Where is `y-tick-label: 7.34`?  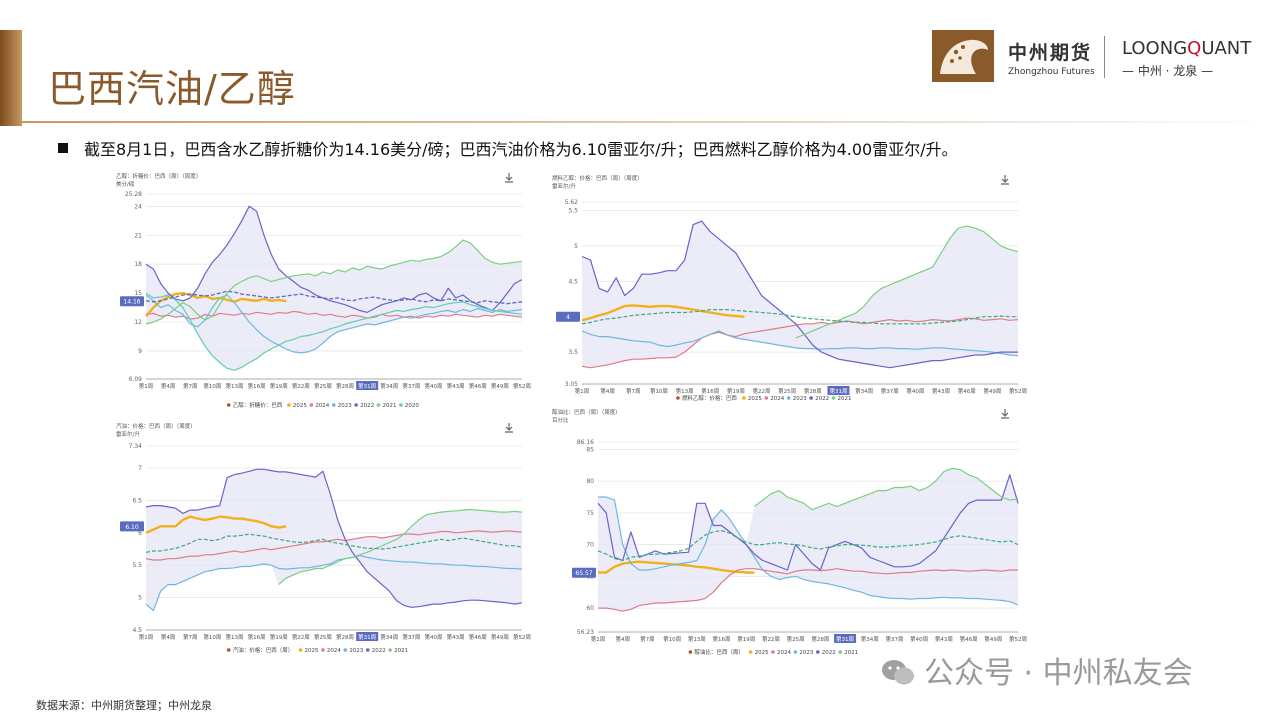 y-tick-label: 7.34 is located at coordinates (136, 446).